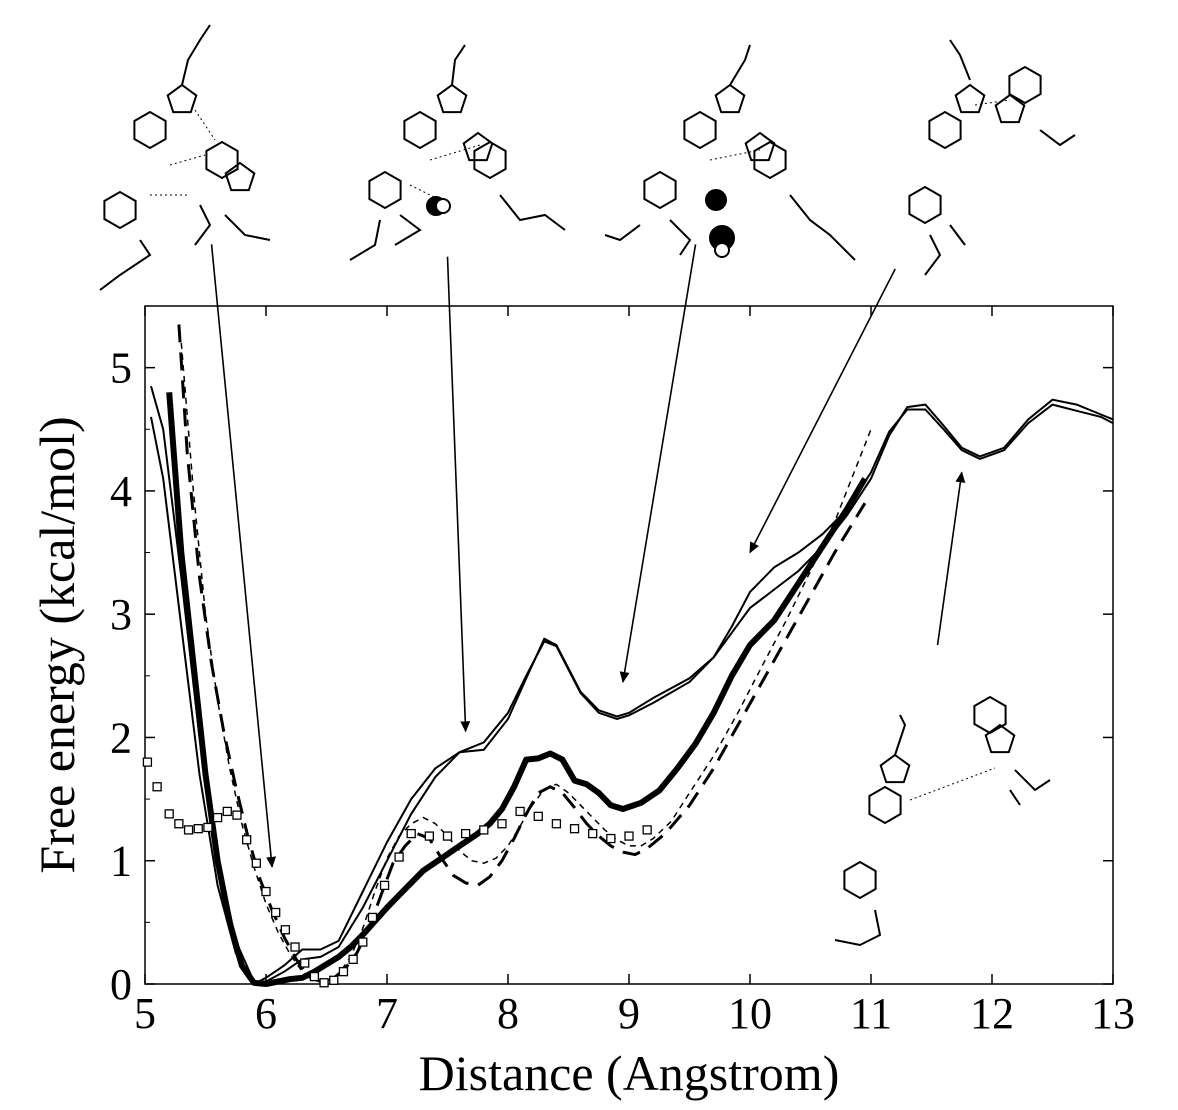  I want to click on x-tick-label: 12, so click(992, 1013).